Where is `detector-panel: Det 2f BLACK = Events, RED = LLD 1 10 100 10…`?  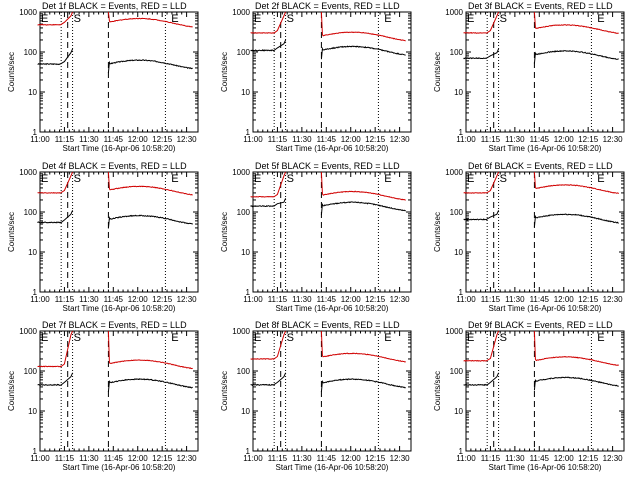 detector-panel: Det 2f BLACK = Events, RED = LLD 1 10 100 10… is located at coordinates (316, 77).